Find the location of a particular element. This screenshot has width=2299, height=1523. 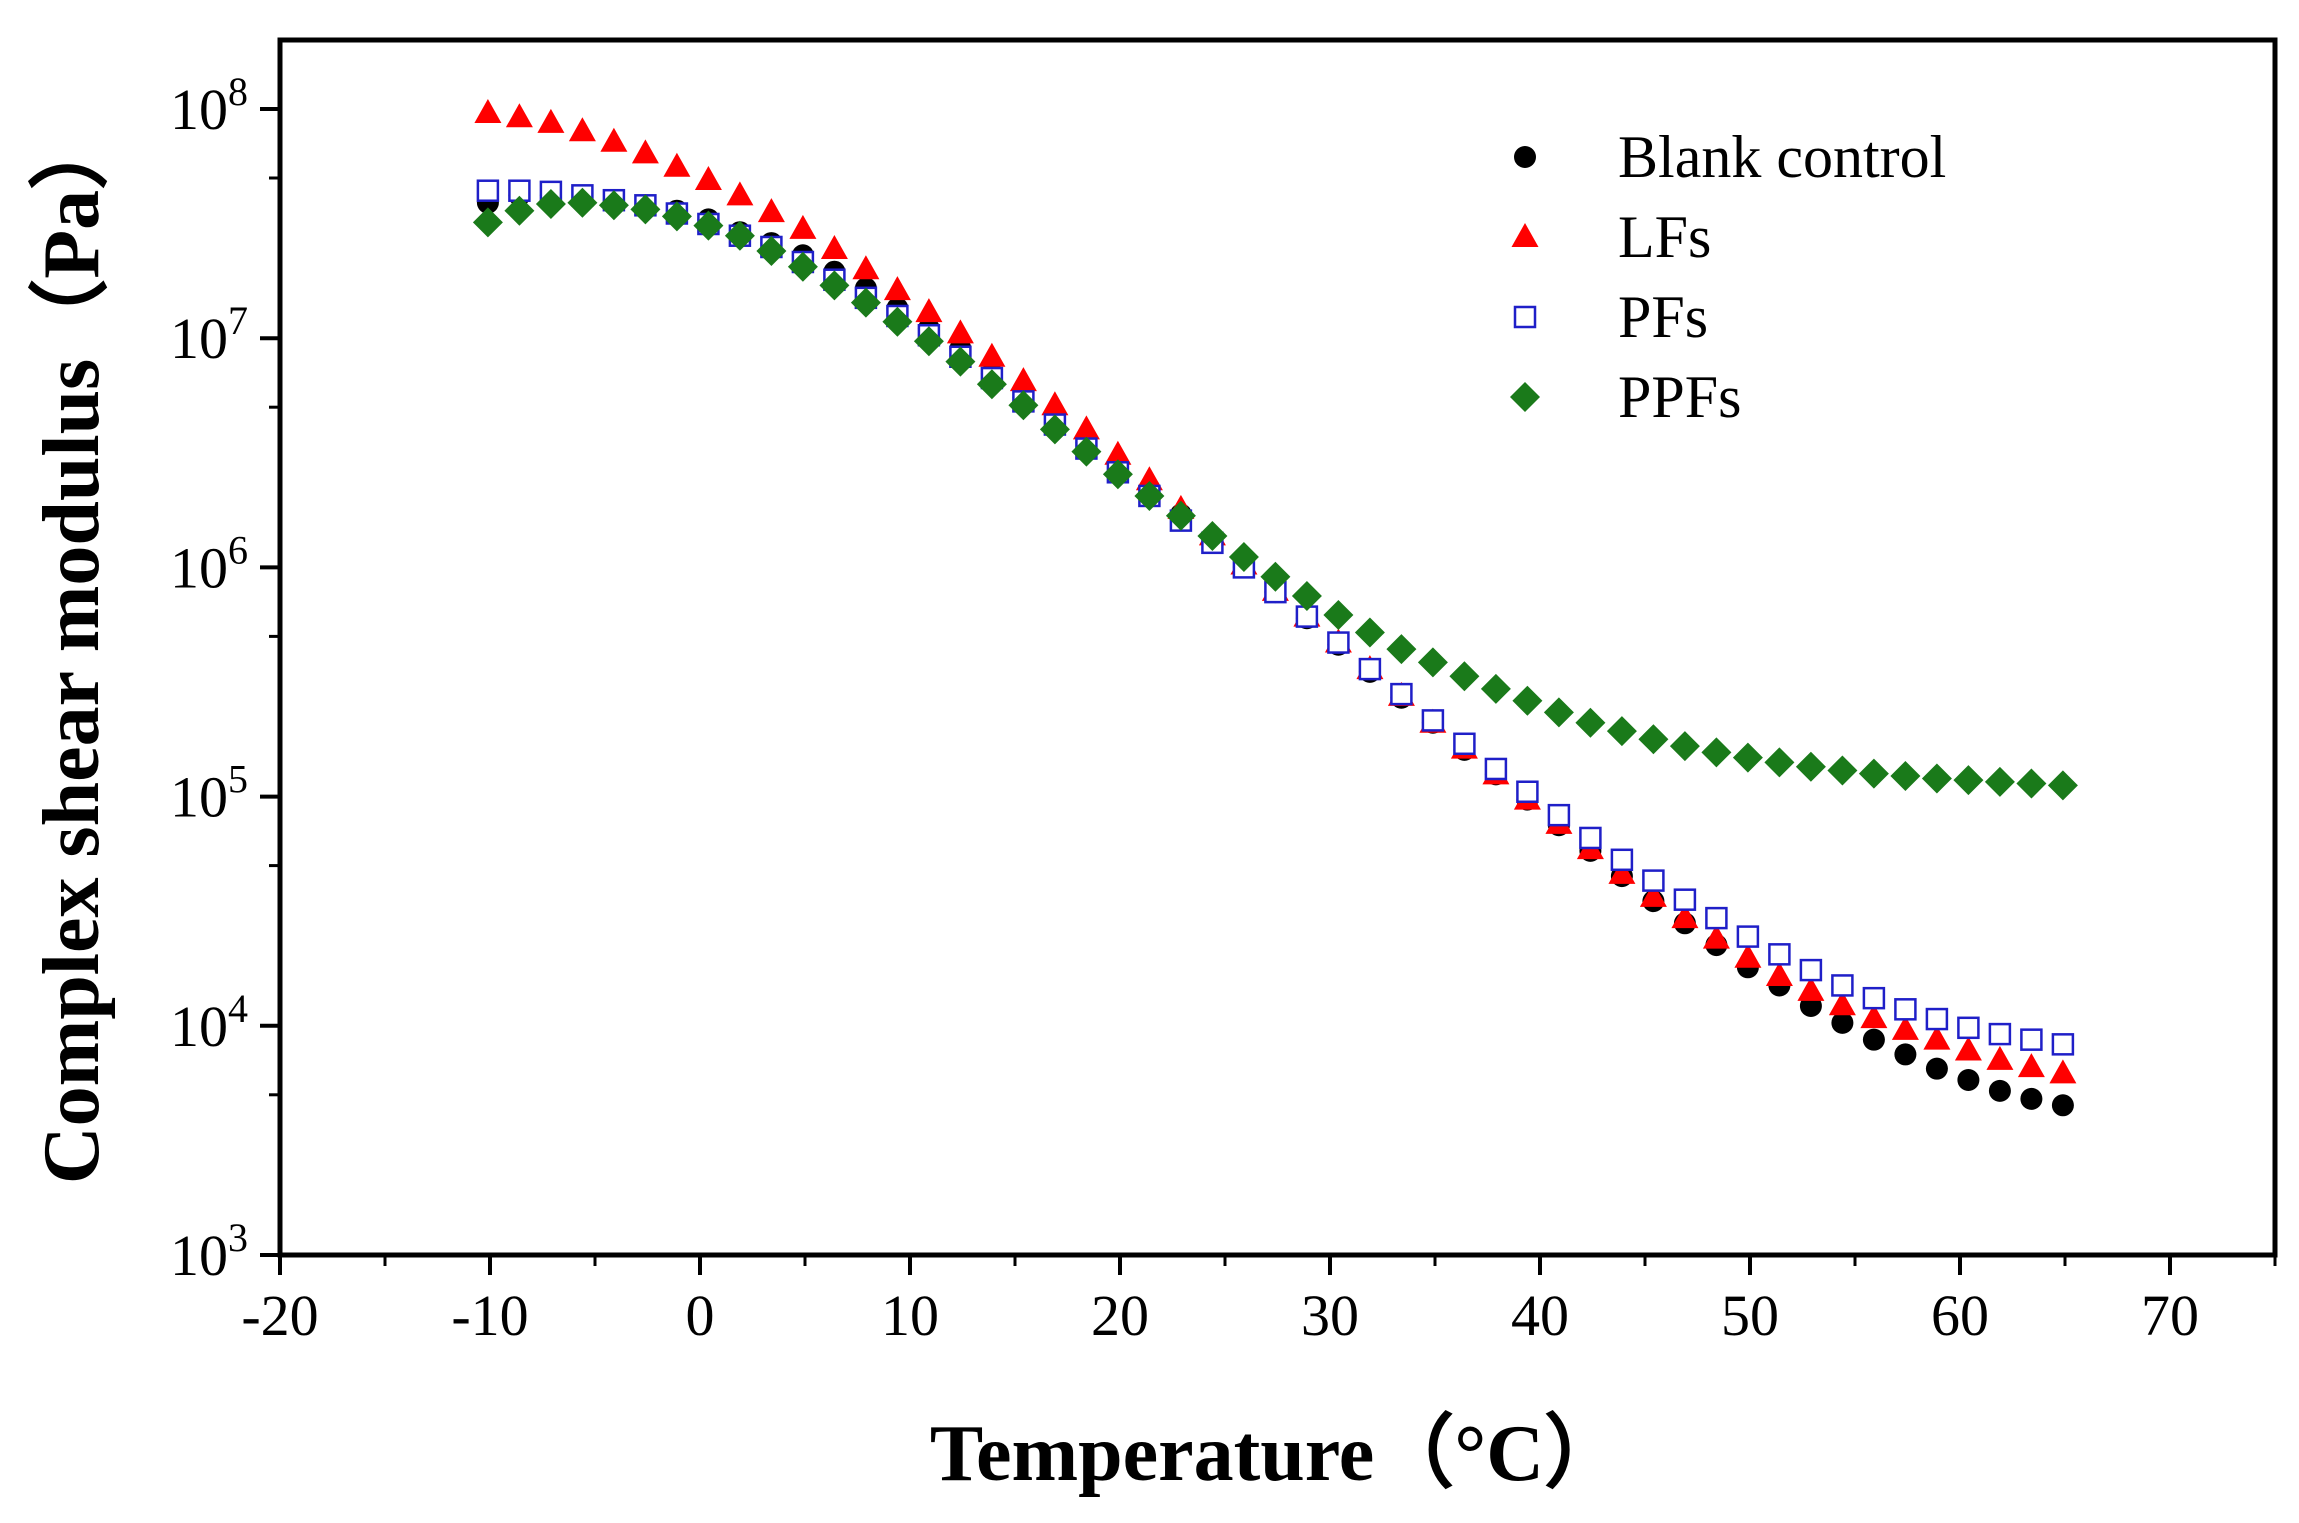

y-tick-exponent: 6 is located at coordinates (238, 549).